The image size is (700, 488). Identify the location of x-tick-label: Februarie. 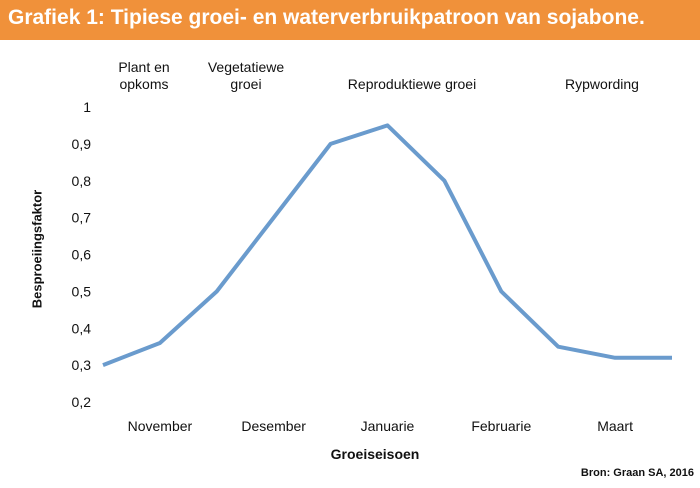
(501, 426).